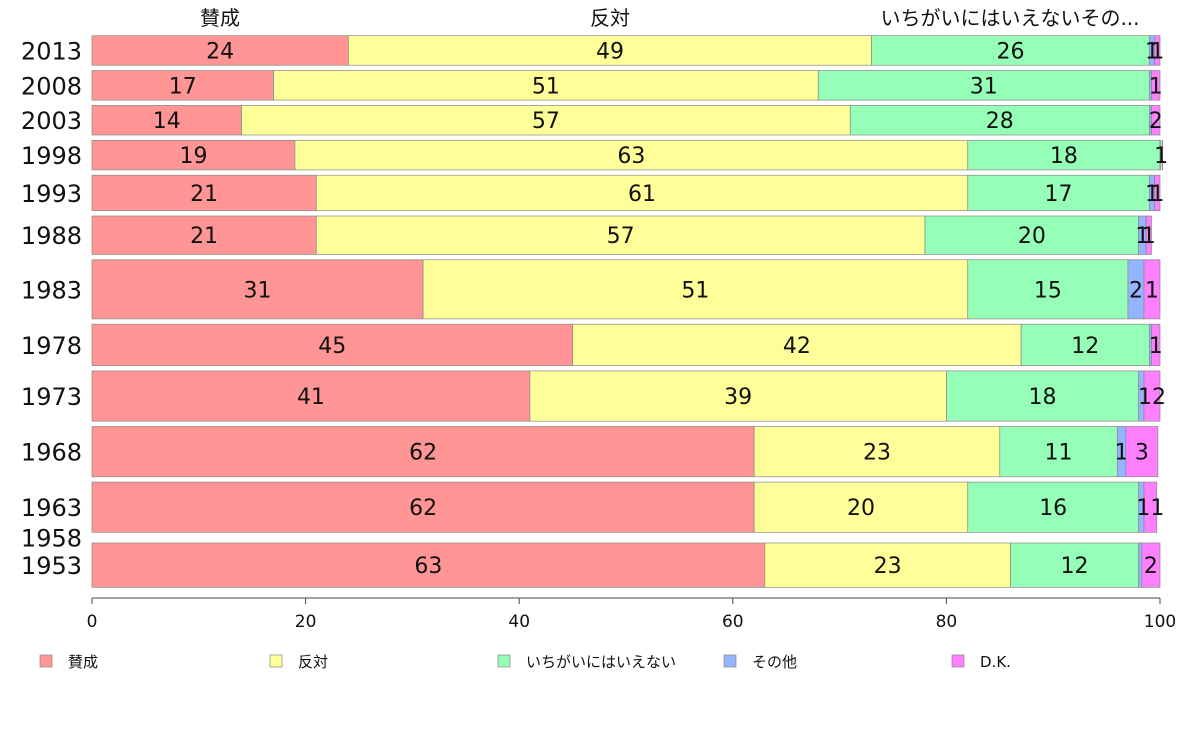 The image size is (1188, 736). I want to click on legend-label-4: D.K., so click(995, 662).